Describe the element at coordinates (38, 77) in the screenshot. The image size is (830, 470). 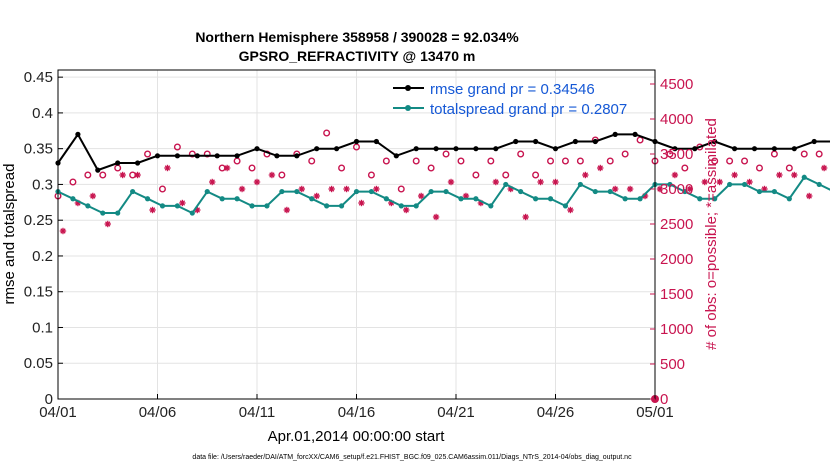
I see `y-tick-label-9: 0.45` at that location.